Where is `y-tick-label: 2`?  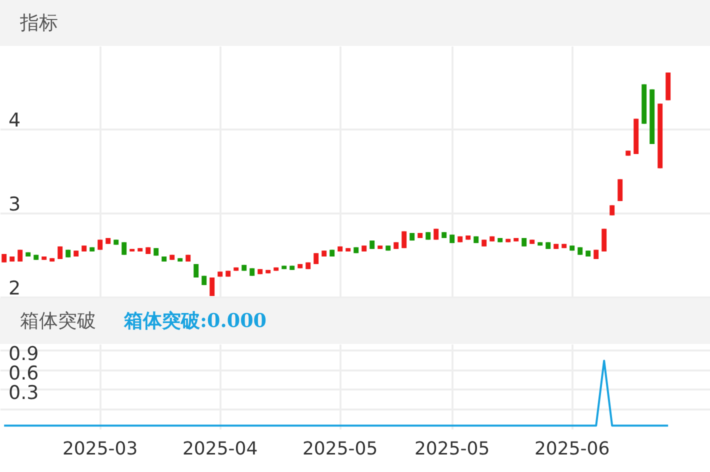
y-tick-label: 2 is located at coordinates (14, 289).